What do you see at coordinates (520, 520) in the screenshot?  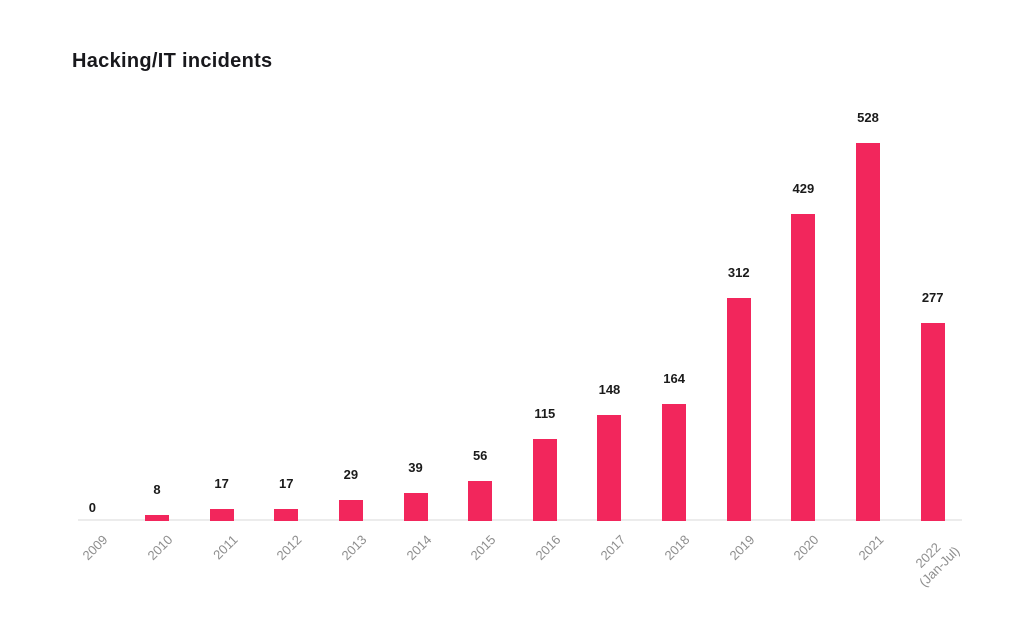 I see `x-axis-baseline` at bounding box center [520, 520].